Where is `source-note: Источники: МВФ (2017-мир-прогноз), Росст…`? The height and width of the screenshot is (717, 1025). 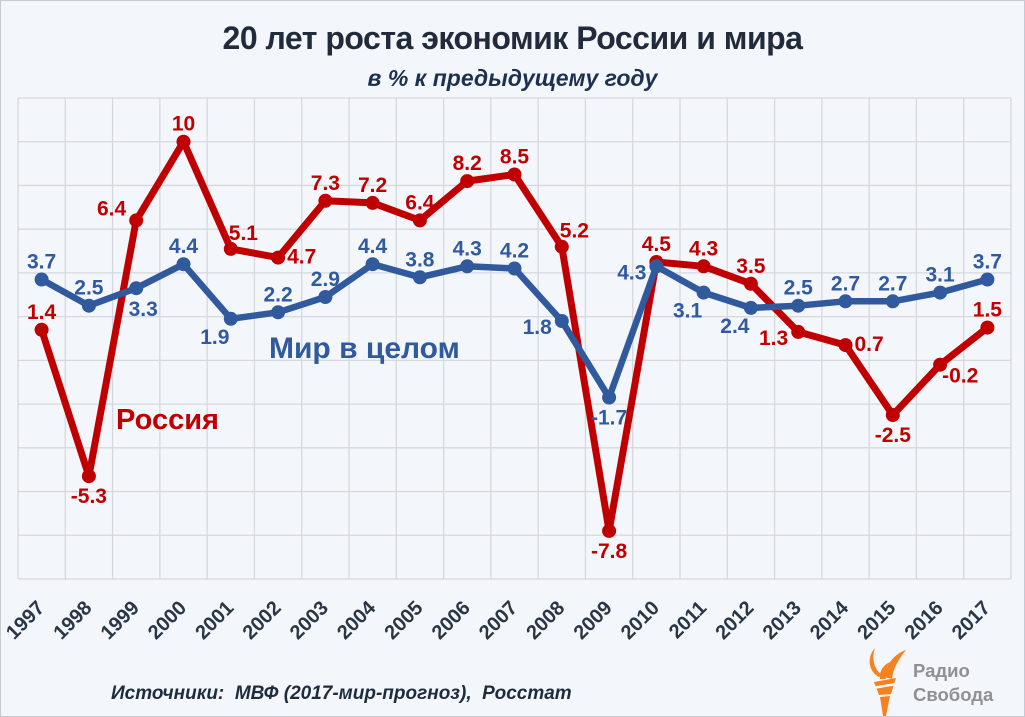 source-note: Источники: МВФ (2017-мир-прогноз), Росст… is located at coordinates (341, 693).